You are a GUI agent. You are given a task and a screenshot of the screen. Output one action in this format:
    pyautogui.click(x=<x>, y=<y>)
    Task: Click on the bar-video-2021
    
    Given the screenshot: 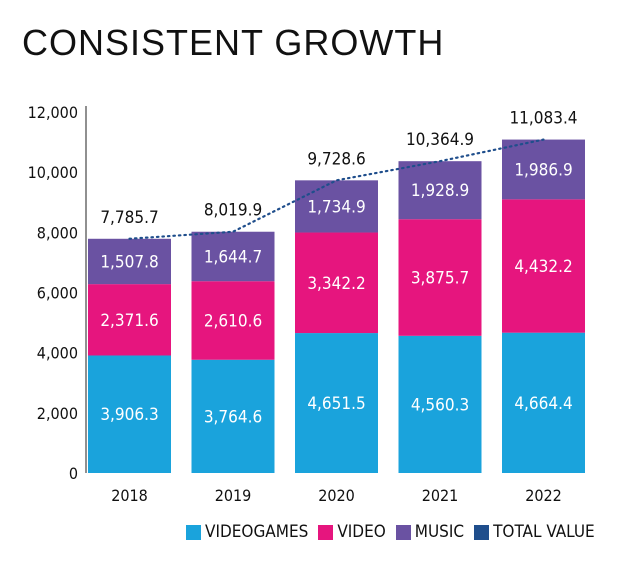 What is the action you would take?
    pyautogui.click(x=440, y=277)
    